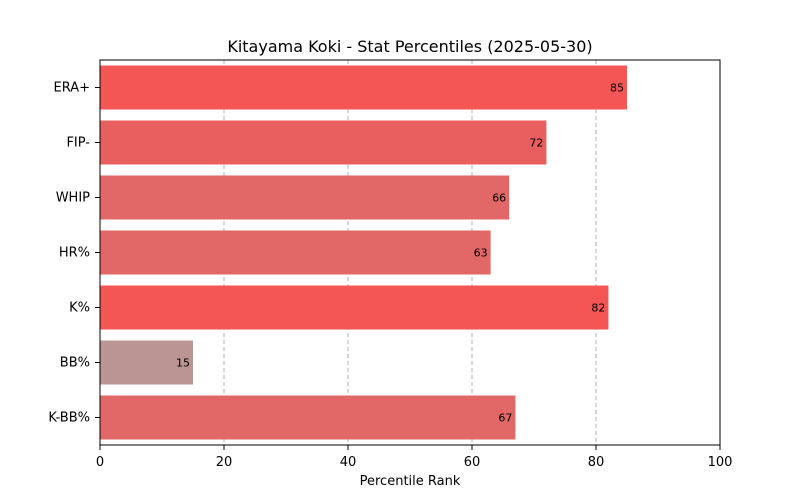 This screenshot has height=500, width=800. I want to click on bar-value-label: 15, so click(183, 363).